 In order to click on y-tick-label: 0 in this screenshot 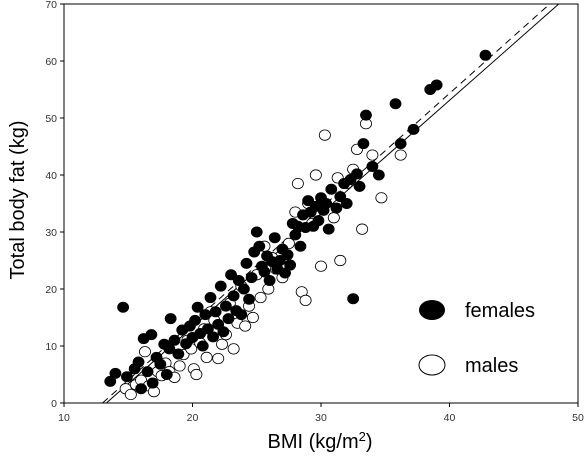, I will do `click(54, 404)`.